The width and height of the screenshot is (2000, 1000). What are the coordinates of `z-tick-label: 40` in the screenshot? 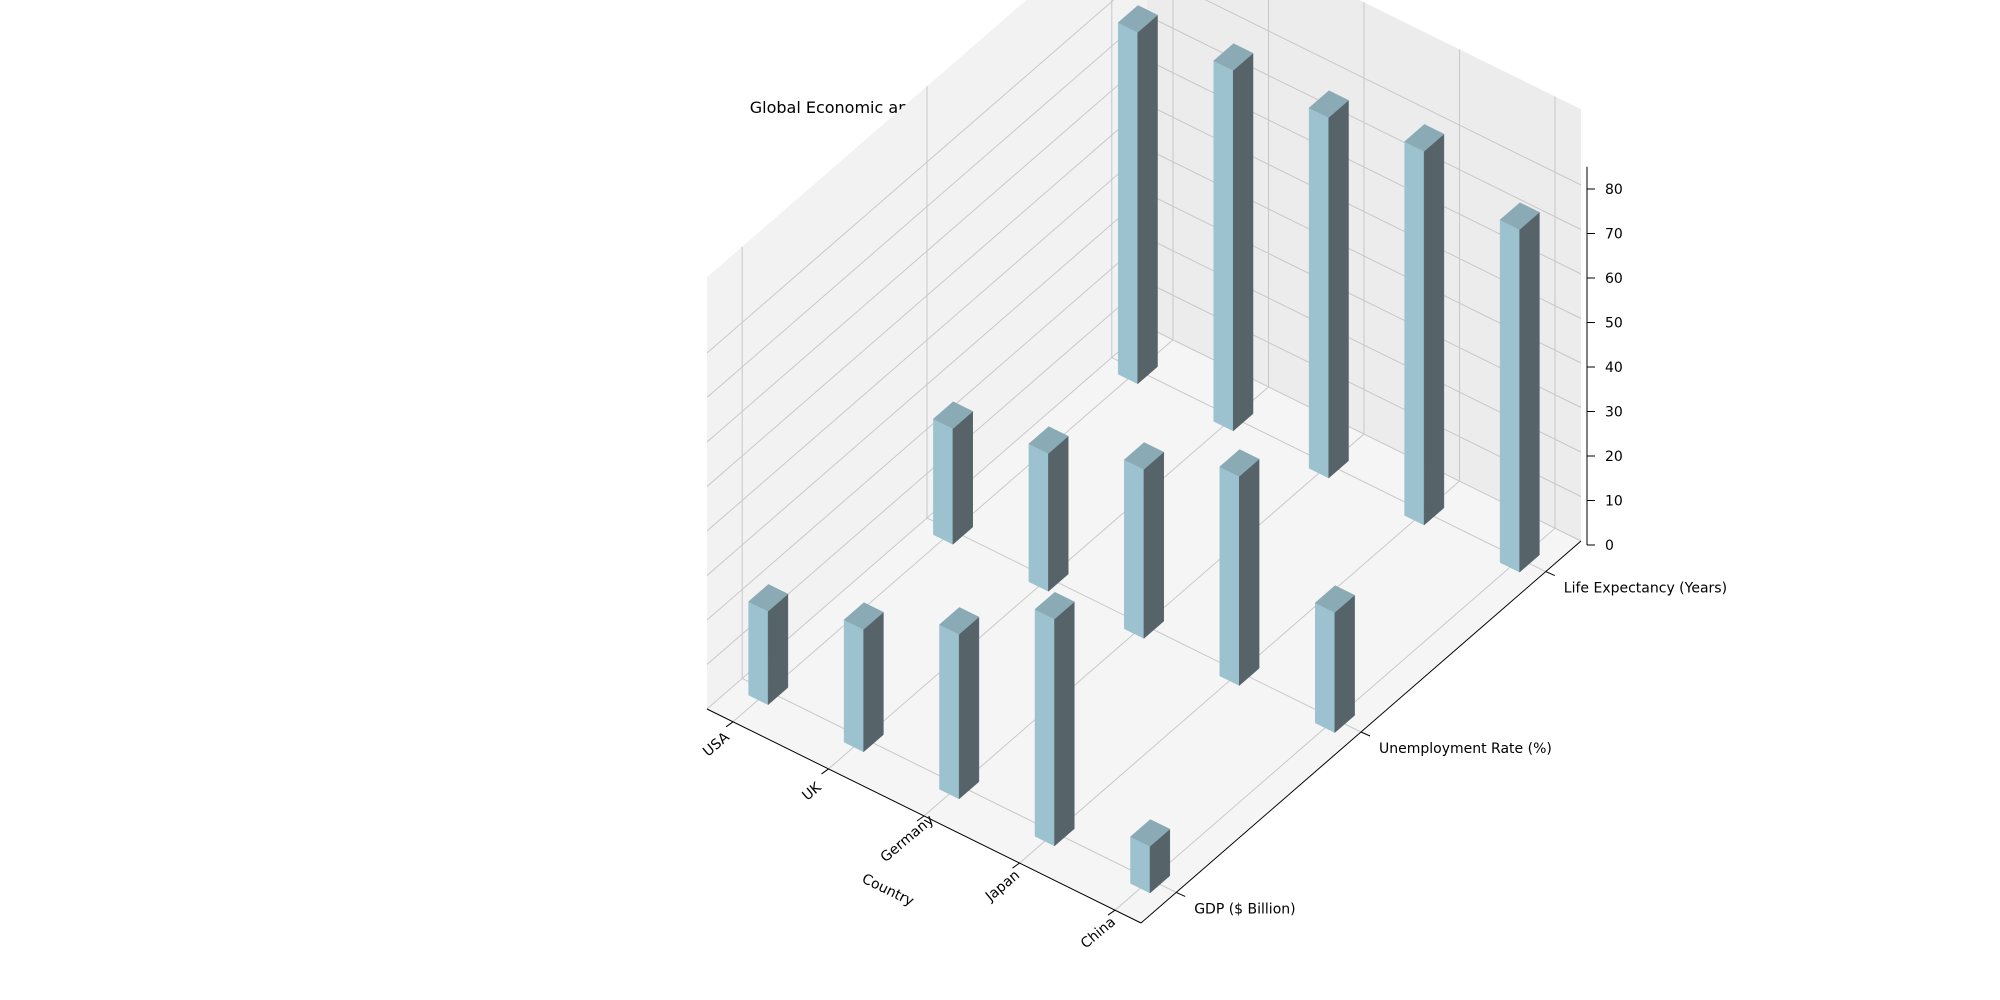 It's located at (1614, 368).